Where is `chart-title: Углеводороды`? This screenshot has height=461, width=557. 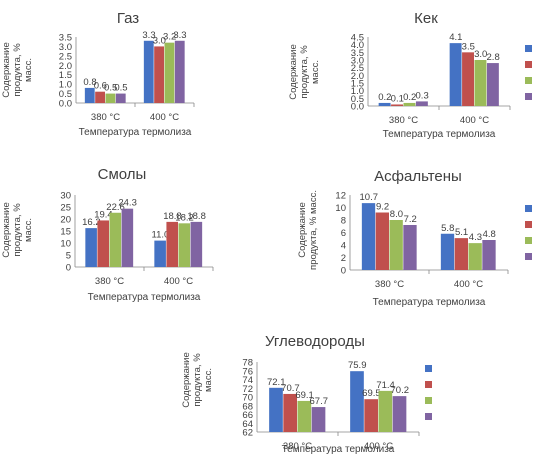 chart-title: Углеводороды is located at coordinates (315, 341).